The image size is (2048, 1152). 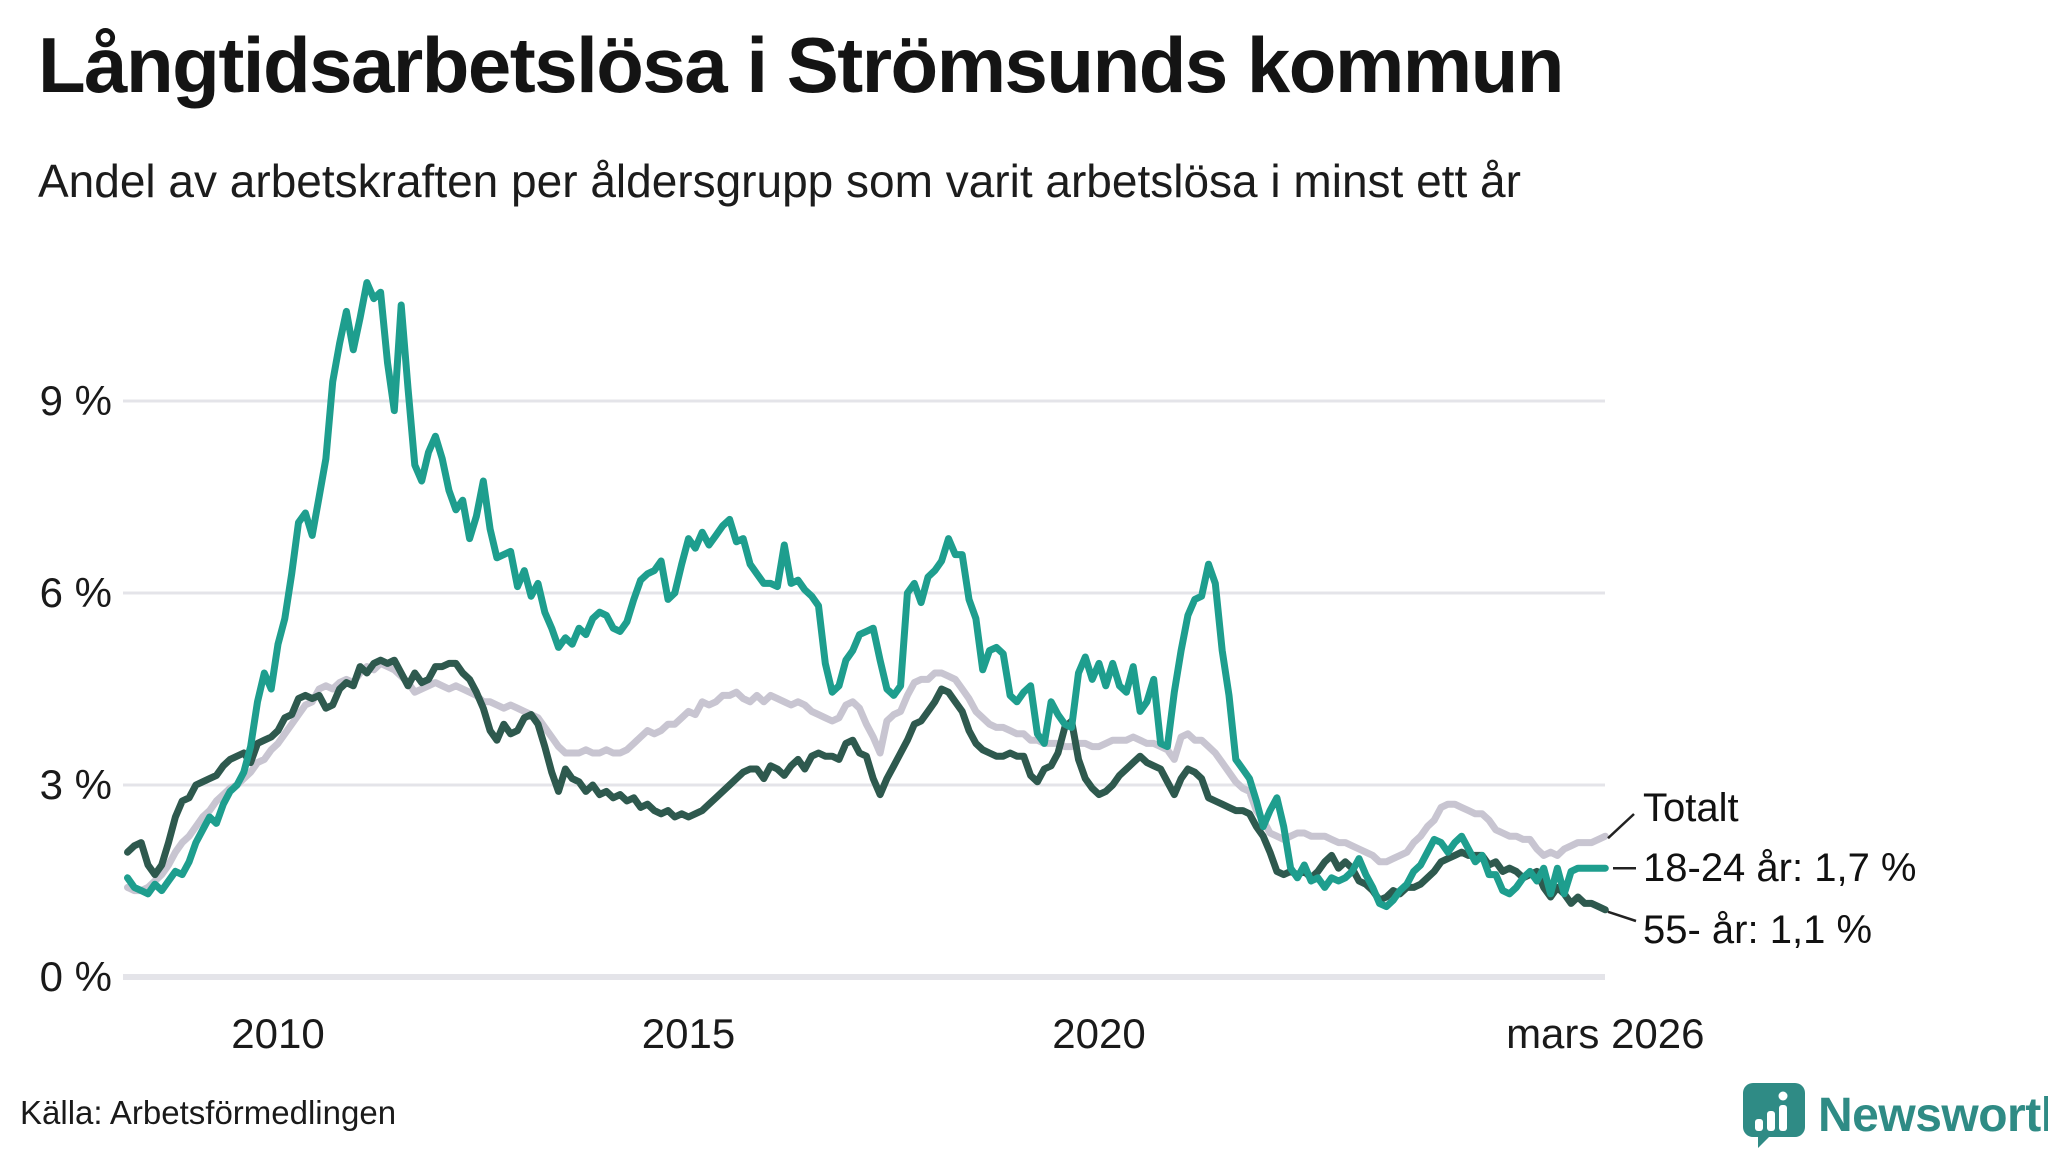 I want to click on newsworthy-brand: Newsworthy, so click(x=1895, y=1115).